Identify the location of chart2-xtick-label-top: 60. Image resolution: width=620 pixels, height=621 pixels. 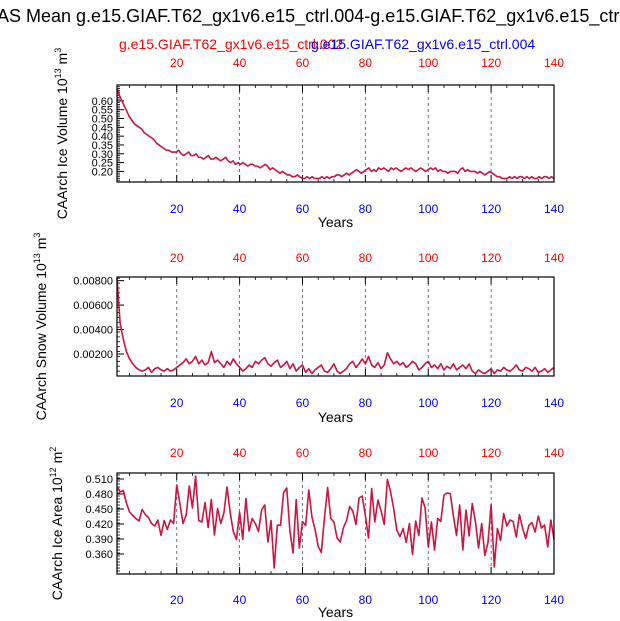
(303, 258).